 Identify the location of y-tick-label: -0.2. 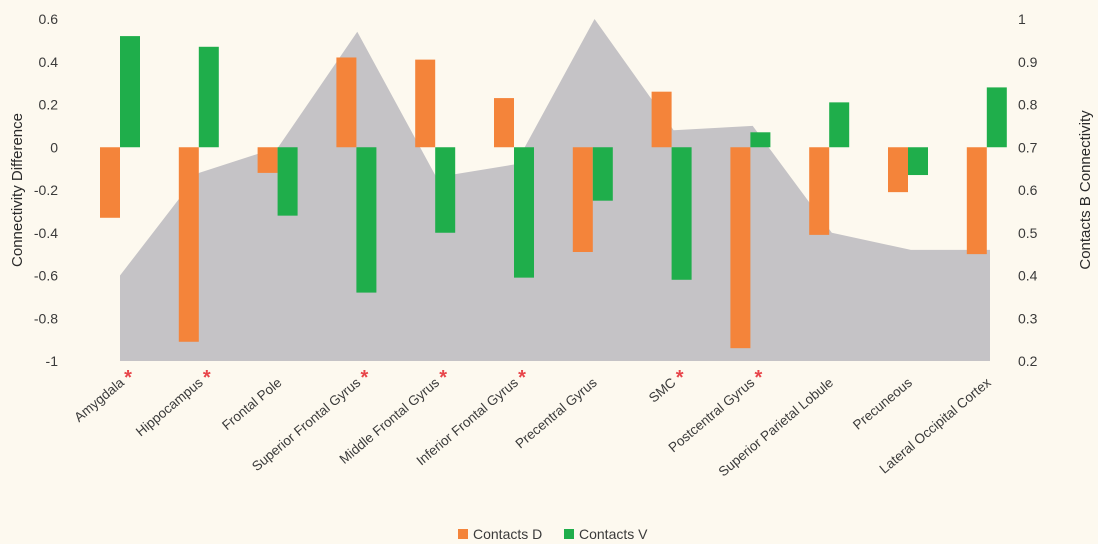
(46, 190).